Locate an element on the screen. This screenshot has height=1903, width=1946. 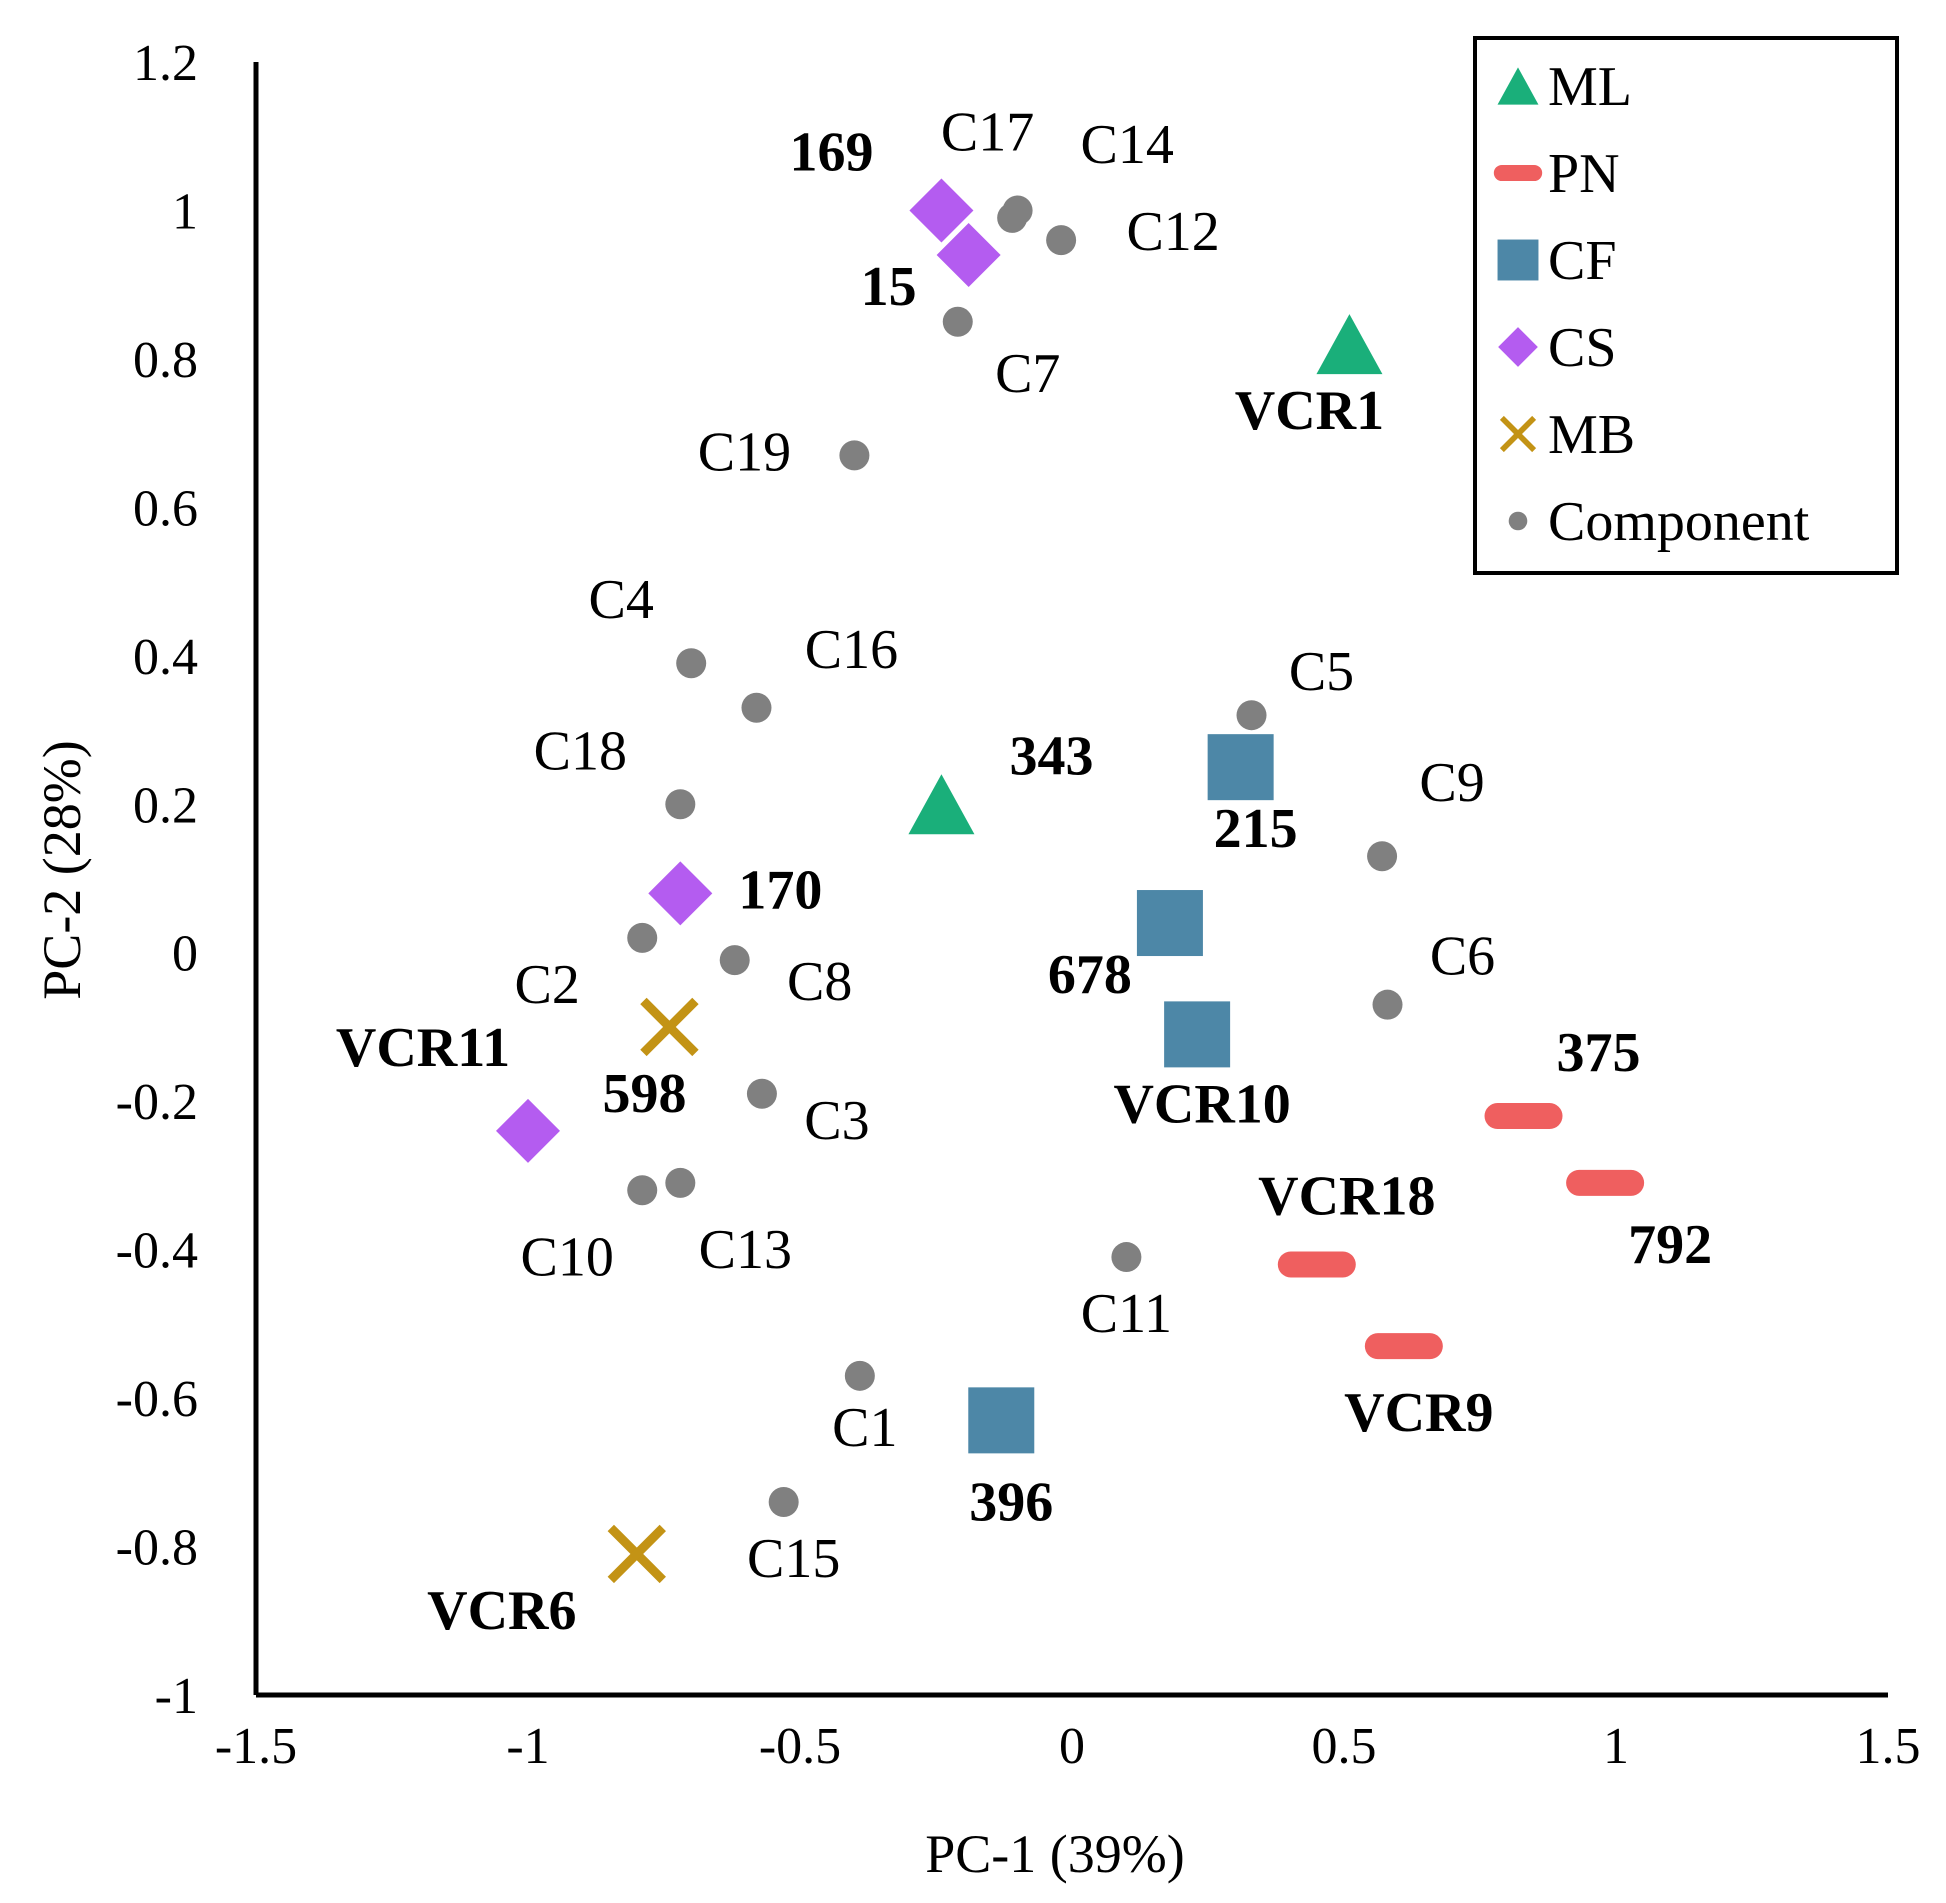
point-label: 678 is located at coordinates (1090, 975).